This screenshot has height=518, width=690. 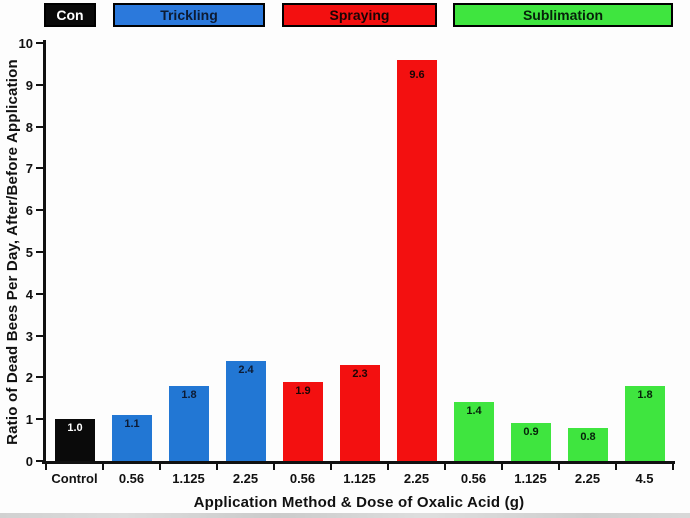 What do you see at coordinates (25, 43) in the screenshot?
I see `y-tick-label: 10` at bounding box center [25, 43].